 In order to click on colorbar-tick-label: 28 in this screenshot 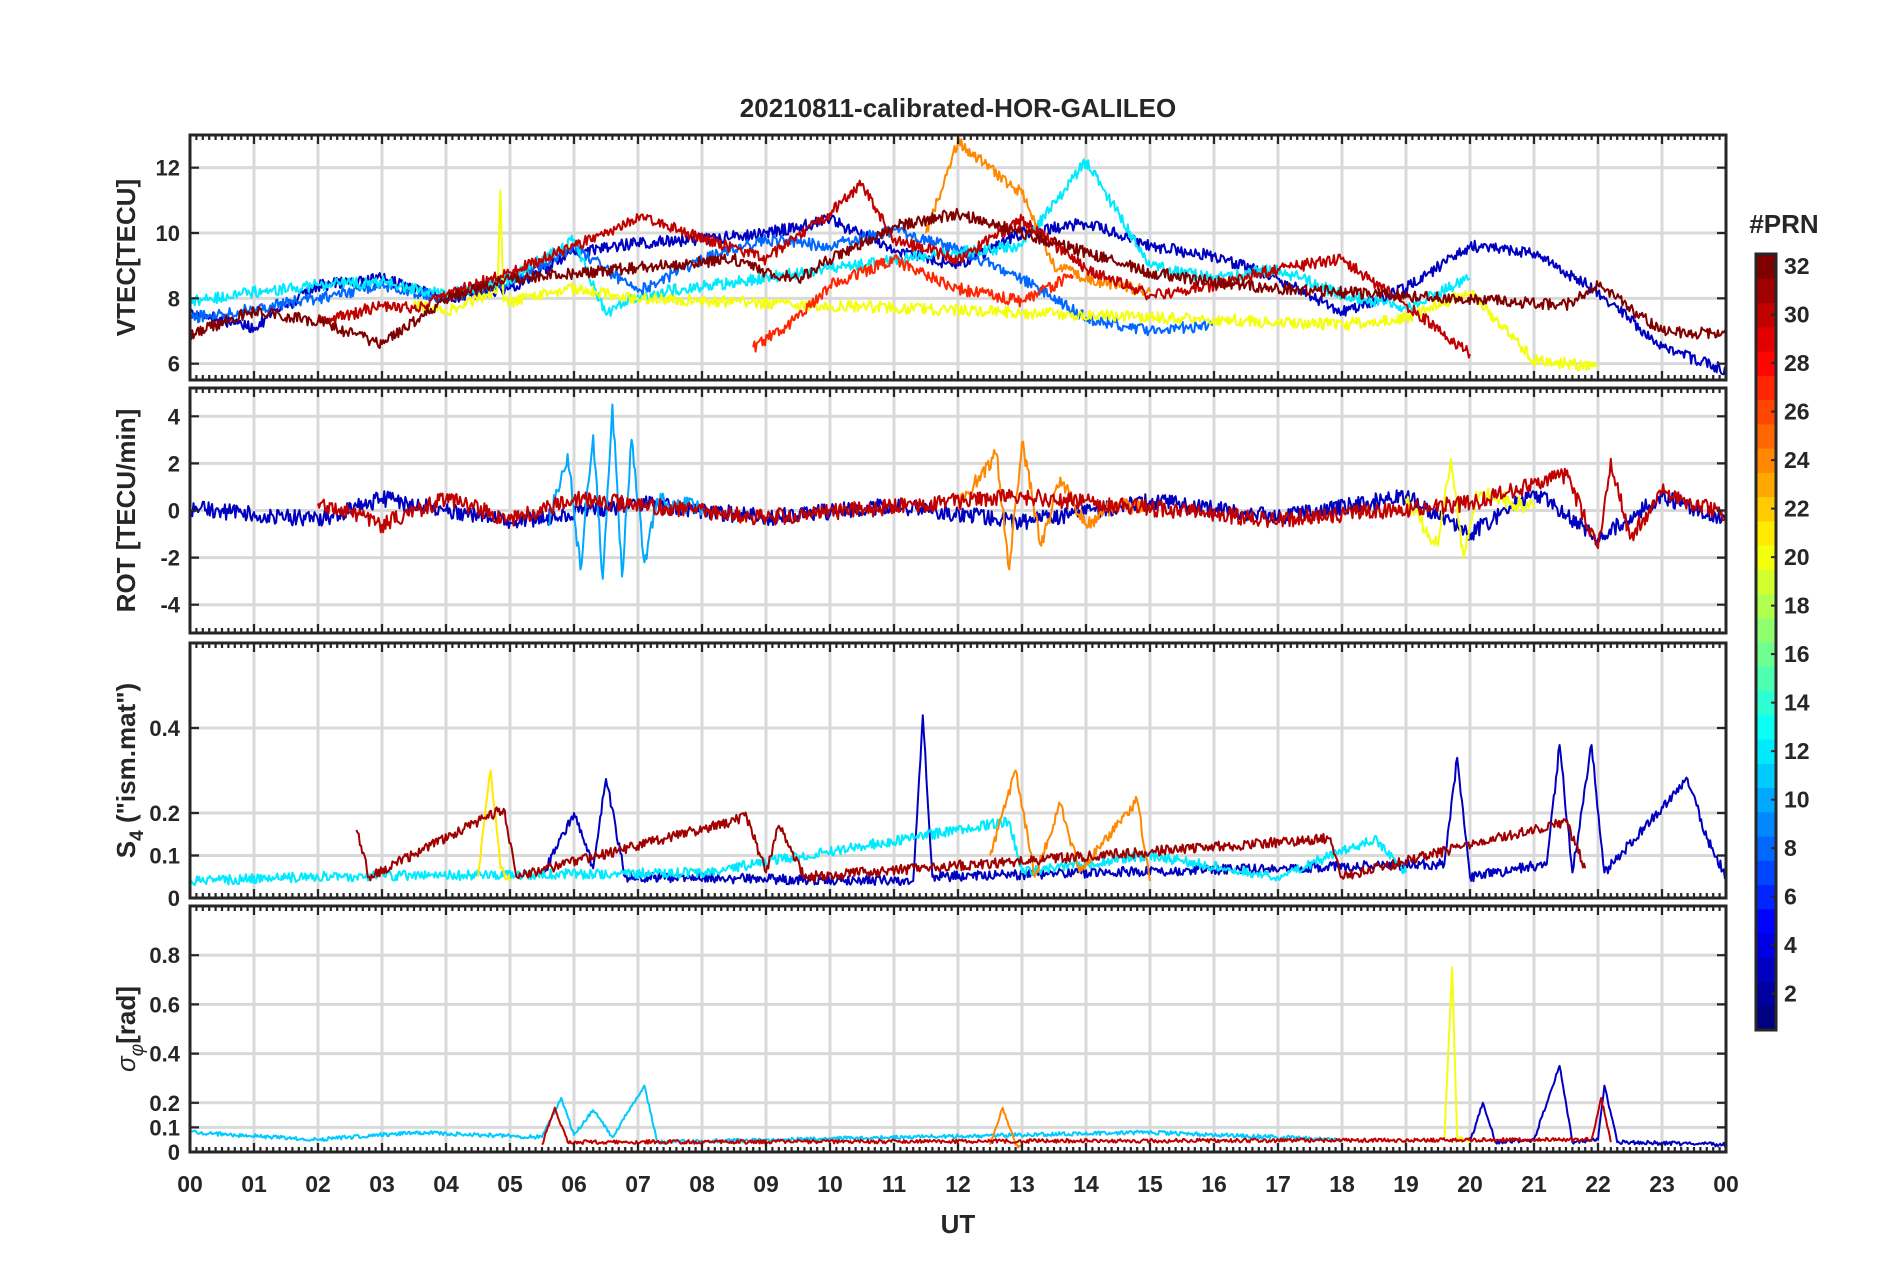, I will do `click(1797, 363)`.